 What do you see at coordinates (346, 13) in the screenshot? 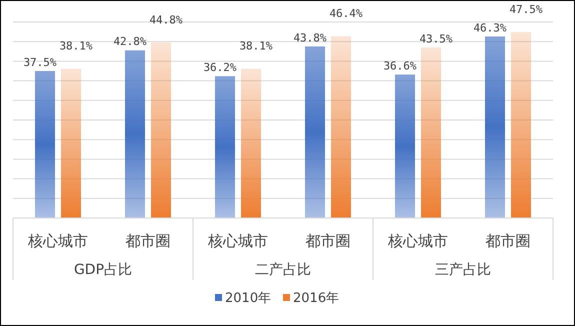
I see `data-label: 46.4%` at bounding box center [346, 13].